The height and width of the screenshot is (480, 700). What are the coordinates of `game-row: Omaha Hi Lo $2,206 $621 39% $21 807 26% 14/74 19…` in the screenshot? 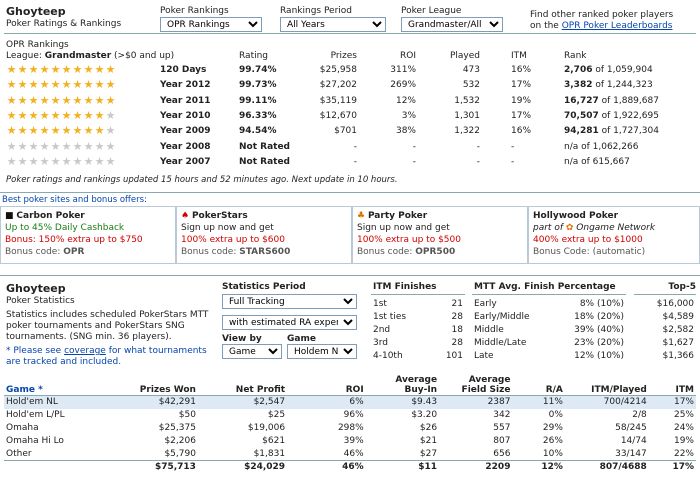 It's located at (350, 441).